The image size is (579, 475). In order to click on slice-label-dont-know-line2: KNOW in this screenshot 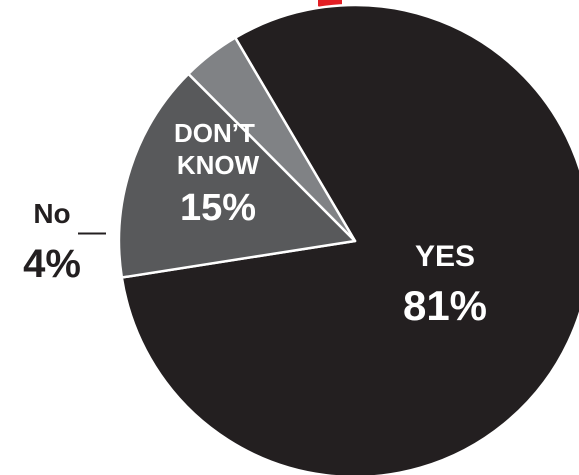, I will do `click(218, 165)`.